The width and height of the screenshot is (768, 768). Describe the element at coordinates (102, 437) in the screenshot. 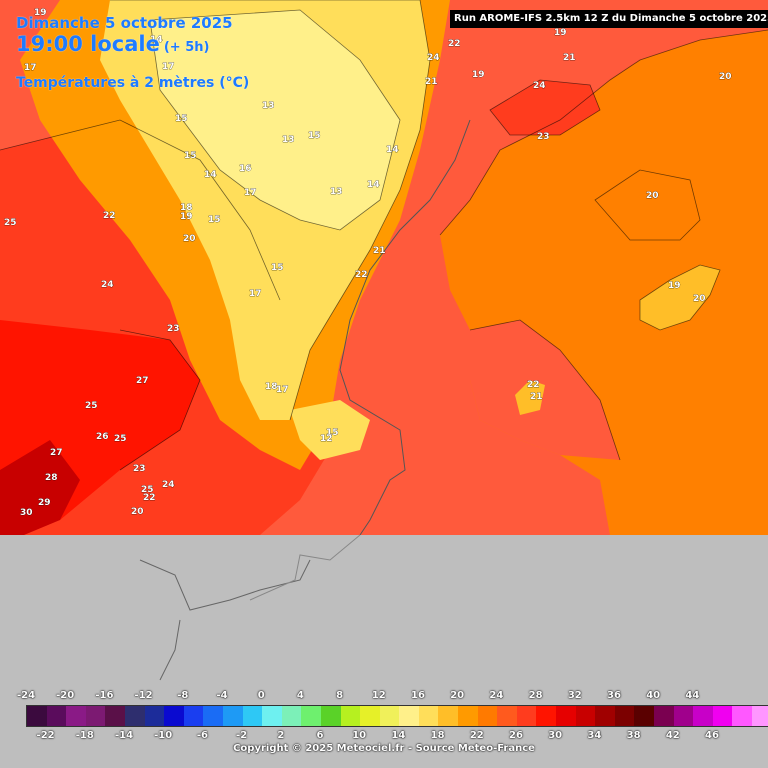

I see `iso-label: 26` at that location.